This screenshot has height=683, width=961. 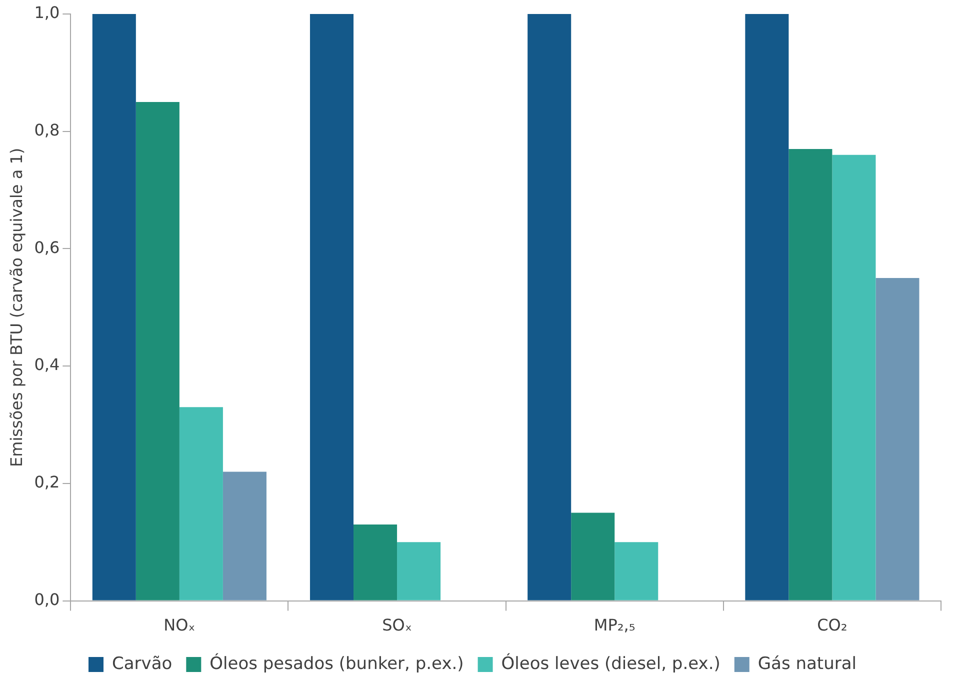 What do you see at coordinates (47, 482) in the screenshot?
I see `y-tick-label: 0,2` at bounding box center [47, 482].